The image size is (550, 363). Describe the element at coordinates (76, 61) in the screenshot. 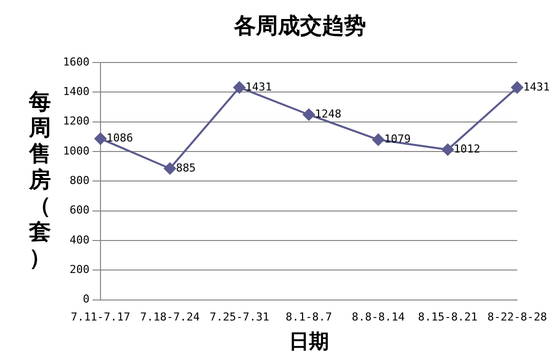

I see `y-tick-label: 1600` at that location.